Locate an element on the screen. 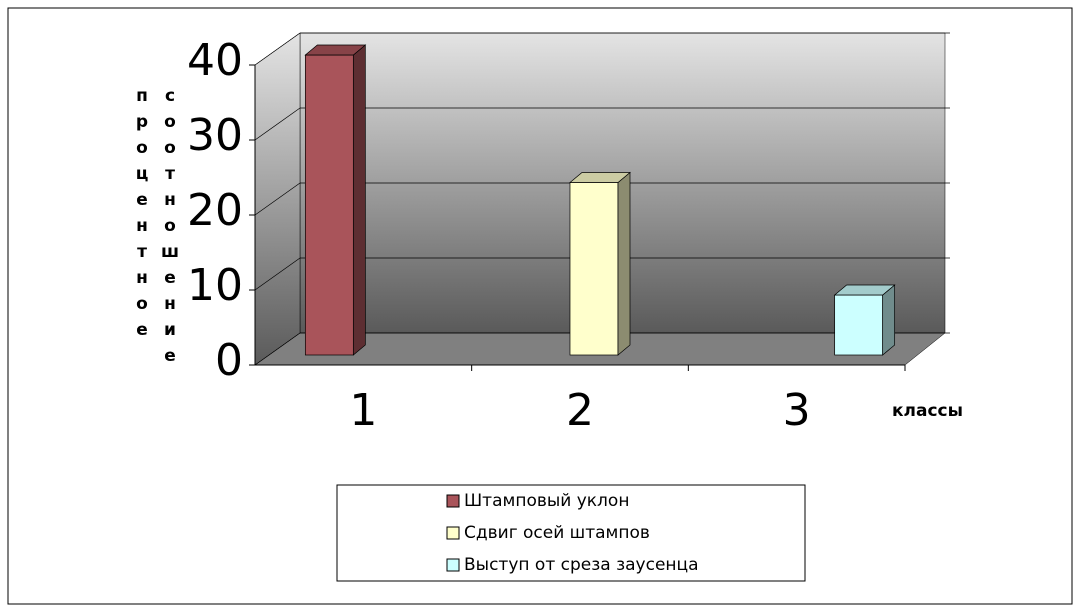  legend-label: Сдвиг осей штампов is located at coordinates (557, 533).